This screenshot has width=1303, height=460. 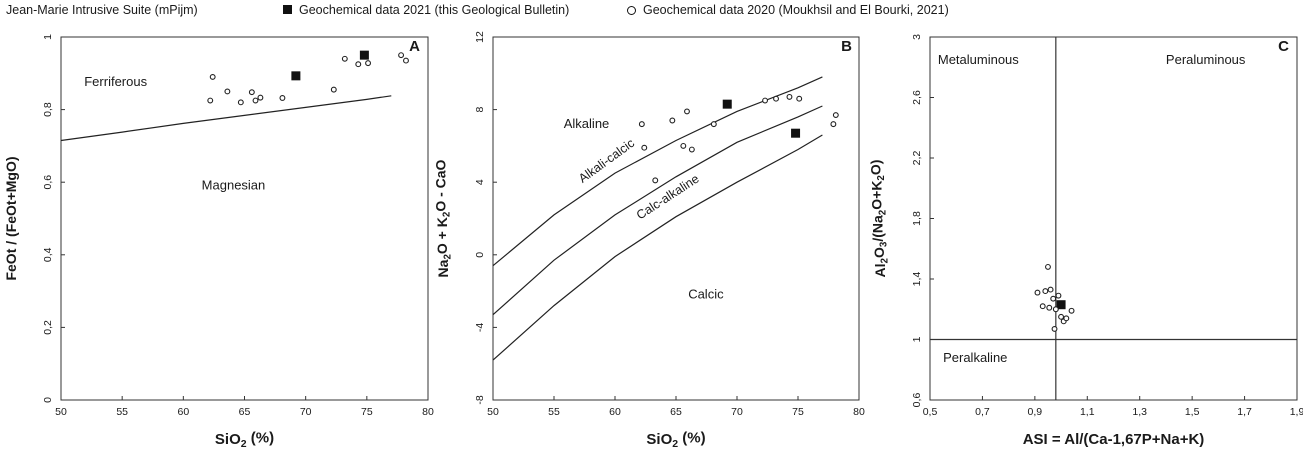 I want to click on field-label: Ferriferous, so click(x=115, y=81).